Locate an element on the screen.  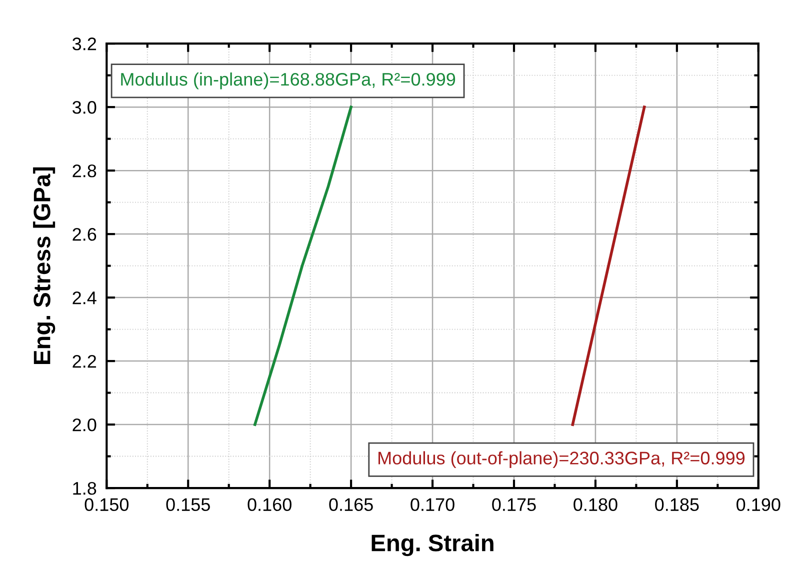
annotation: Modulus (out-of-plane)=230.33GPa, R²=0.999 is located at coordinates (561, 459).